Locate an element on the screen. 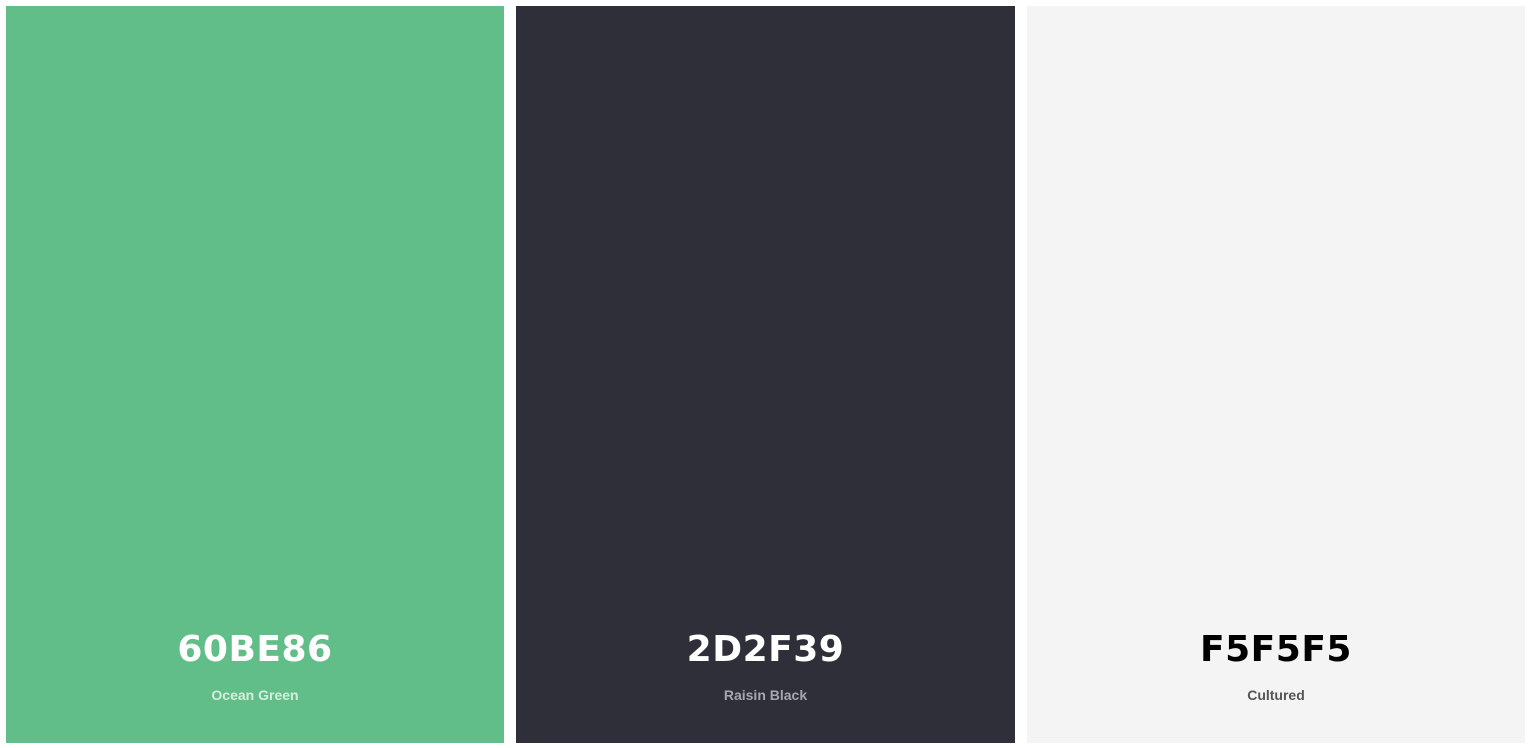 This screenshot has height=748, width=1534. swatch-color-name: Cultured is located at coordinates (1276, 695).